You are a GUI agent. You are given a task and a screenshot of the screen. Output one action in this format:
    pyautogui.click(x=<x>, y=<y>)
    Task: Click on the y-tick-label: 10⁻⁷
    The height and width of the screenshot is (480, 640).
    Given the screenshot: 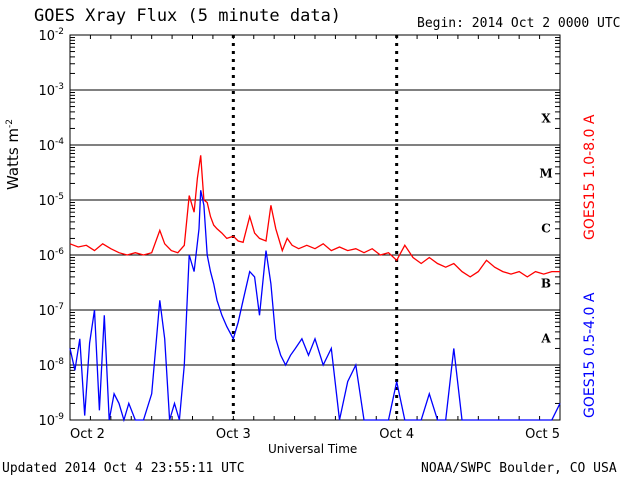 What is the action you would take?
    pyautogui.click(x=51, y=310)
    